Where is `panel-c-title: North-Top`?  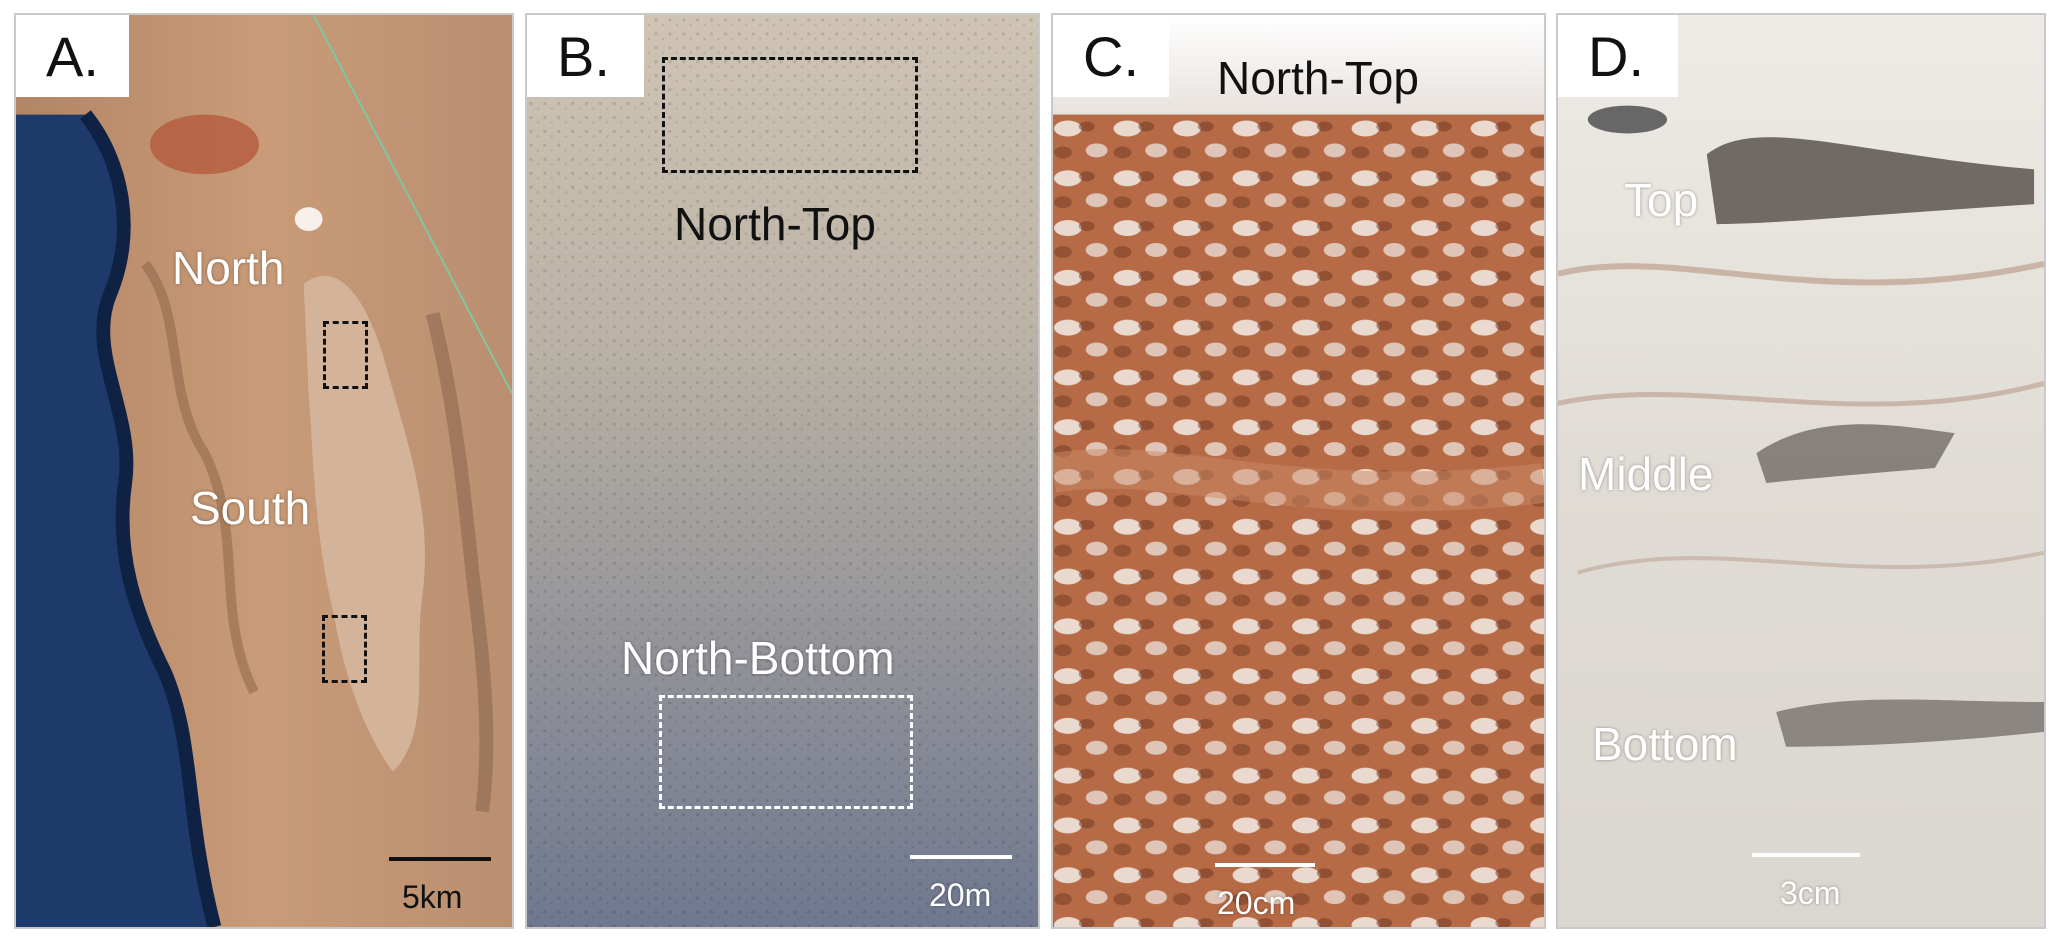 panel-c-title: North-Top is located at coordinates (1318, 78).